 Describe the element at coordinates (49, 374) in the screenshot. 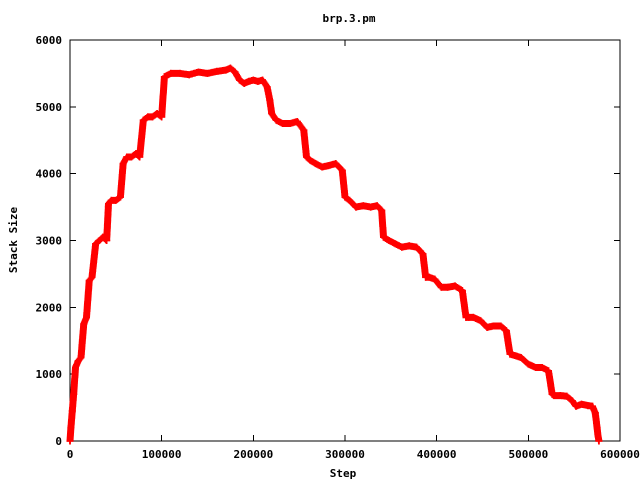

I see `y-tick-label: 1000` at that location.